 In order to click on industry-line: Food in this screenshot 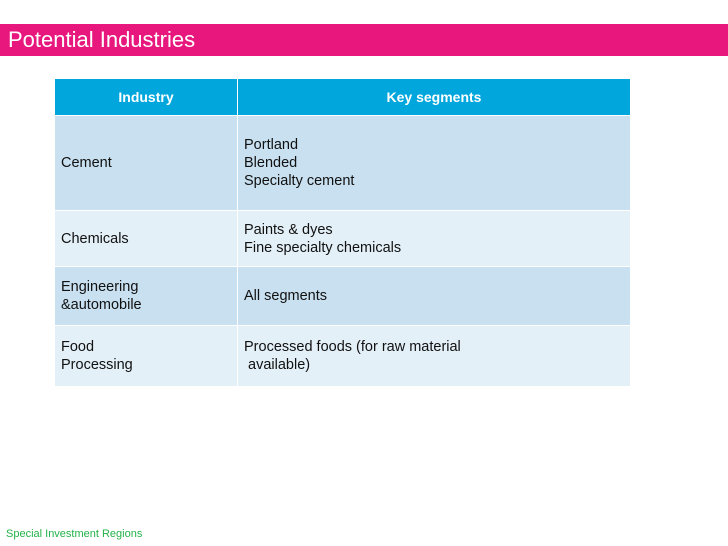, I will do `click(78, 347)`.